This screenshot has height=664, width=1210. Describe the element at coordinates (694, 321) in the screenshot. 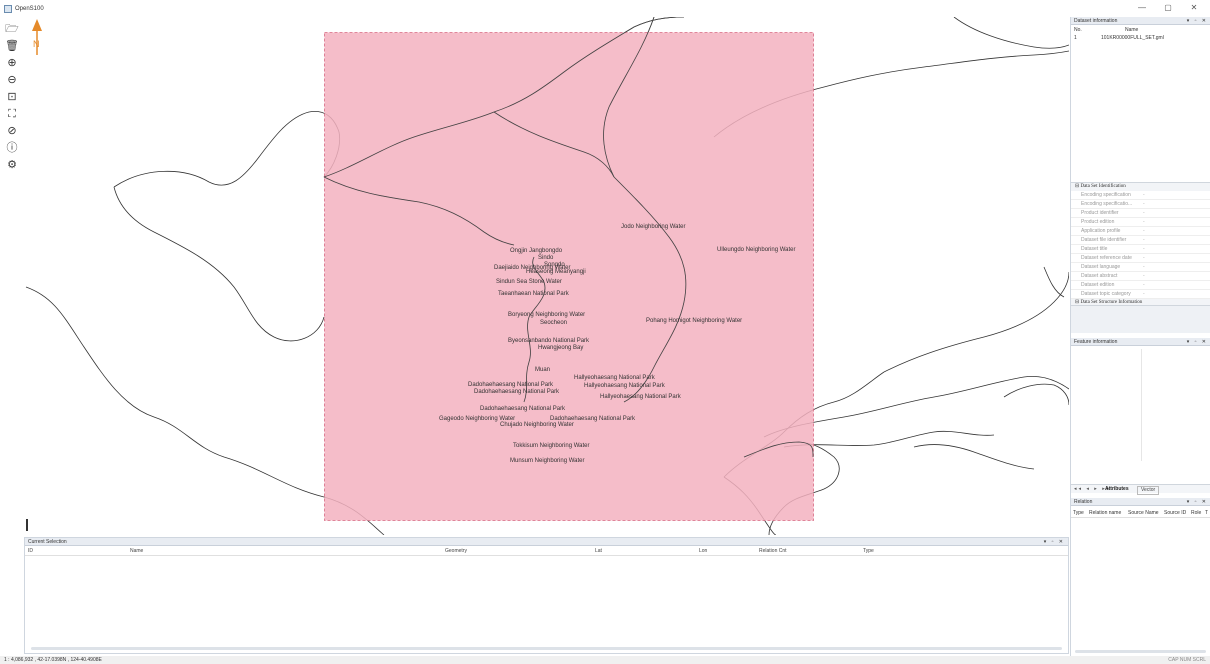

I see `map-label: Pohang Homigot Neighboring Water` at that location.